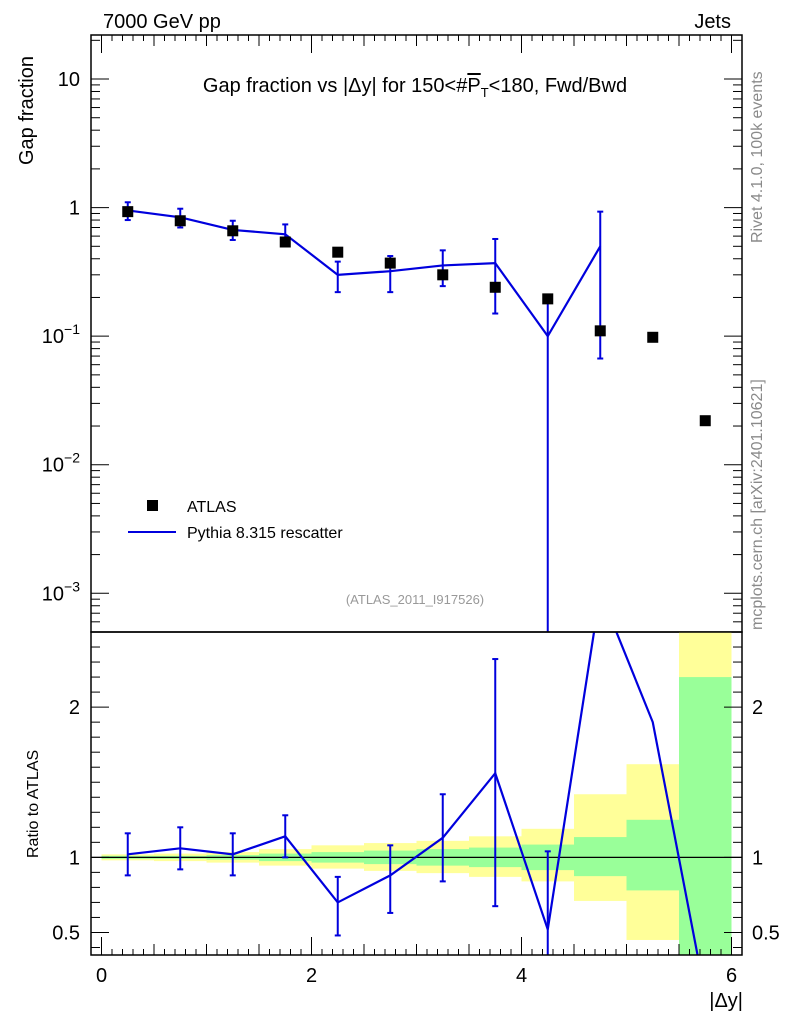 Image resolution: width=786 pixels, height=1024 pixels. Describe the element at coordinates (757, 504) in the screenshot. I see `mcplots-source-label: mcplots.cern.ch [arXiv:2401.10621]` at that location.